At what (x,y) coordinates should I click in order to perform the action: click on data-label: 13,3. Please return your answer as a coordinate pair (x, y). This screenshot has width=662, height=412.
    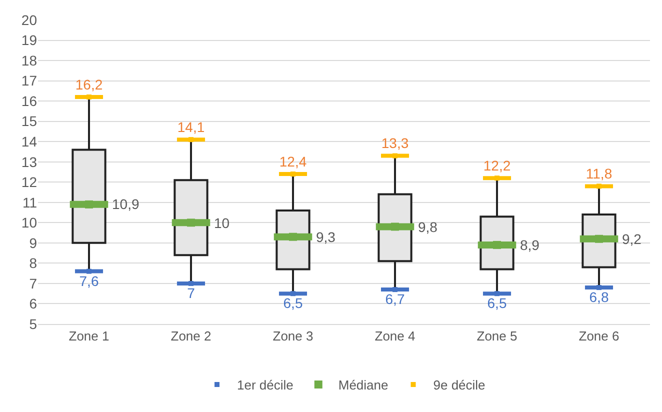
    Looking at the image, I should click on (395, 143).